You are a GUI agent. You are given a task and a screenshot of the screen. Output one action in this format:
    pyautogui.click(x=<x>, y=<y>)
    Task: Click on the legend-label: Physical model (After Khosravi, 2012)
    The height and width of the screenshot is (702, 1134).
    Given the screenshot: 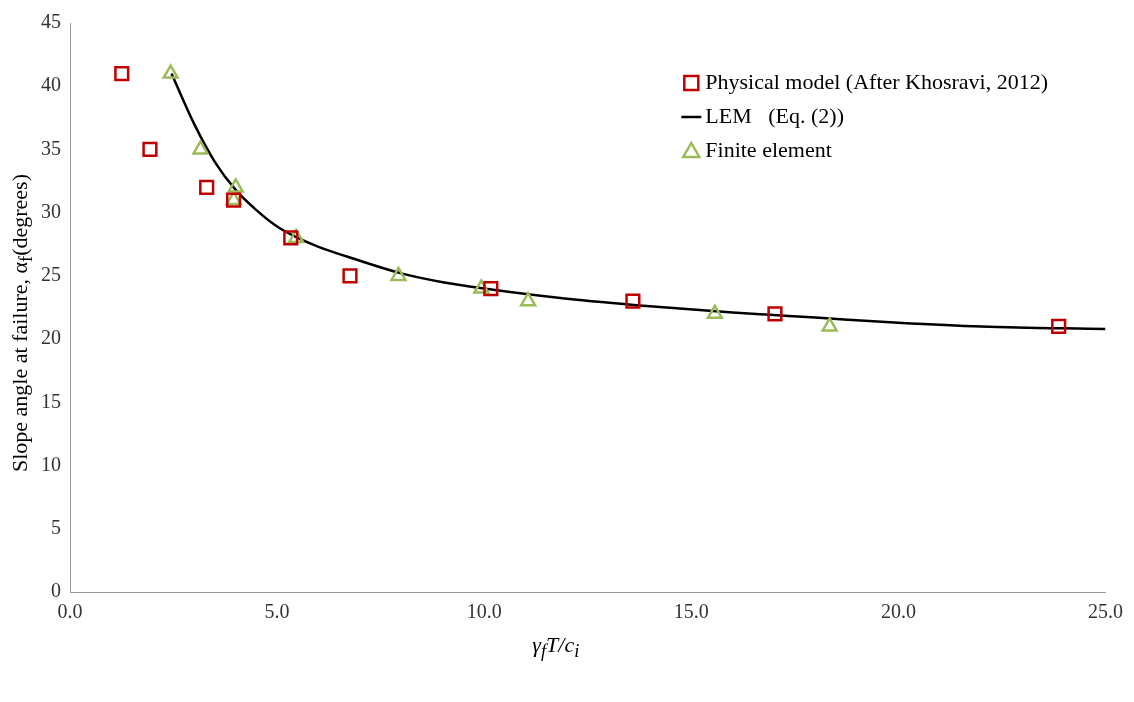 What is the action you would take?
    pyautogui.click(x=877, y=81)
    